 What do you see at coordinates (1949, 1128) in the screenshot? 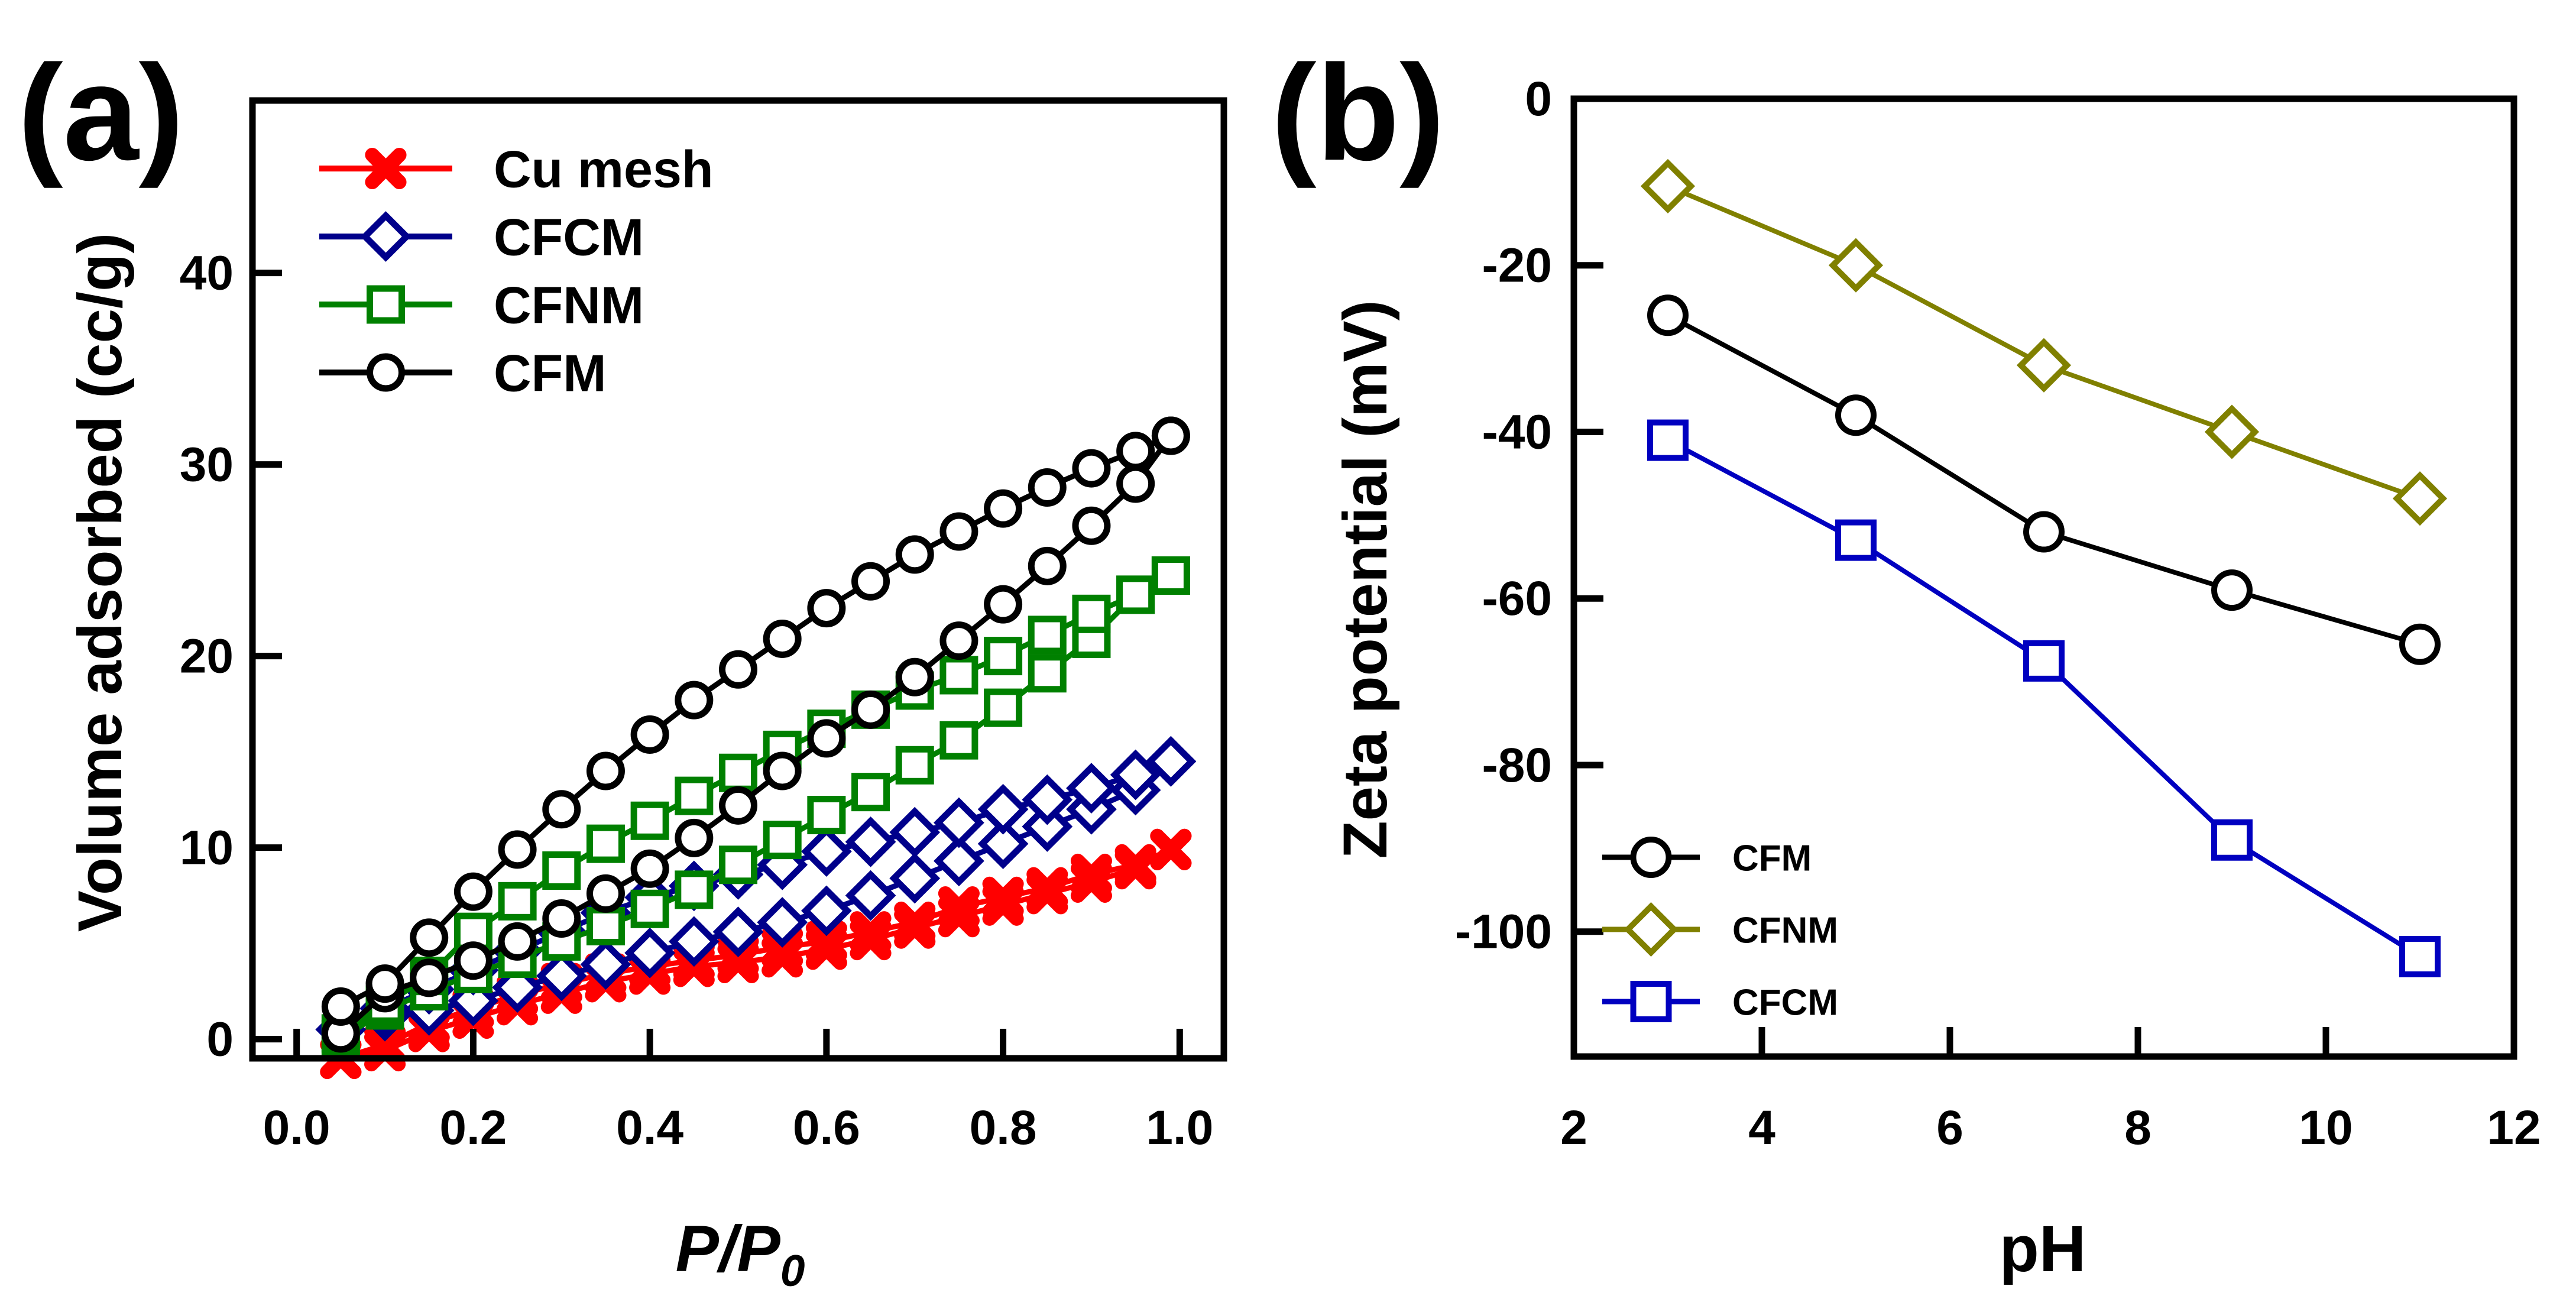
I see `x-tick-label: 6` at bounding box center [1949, 1128].